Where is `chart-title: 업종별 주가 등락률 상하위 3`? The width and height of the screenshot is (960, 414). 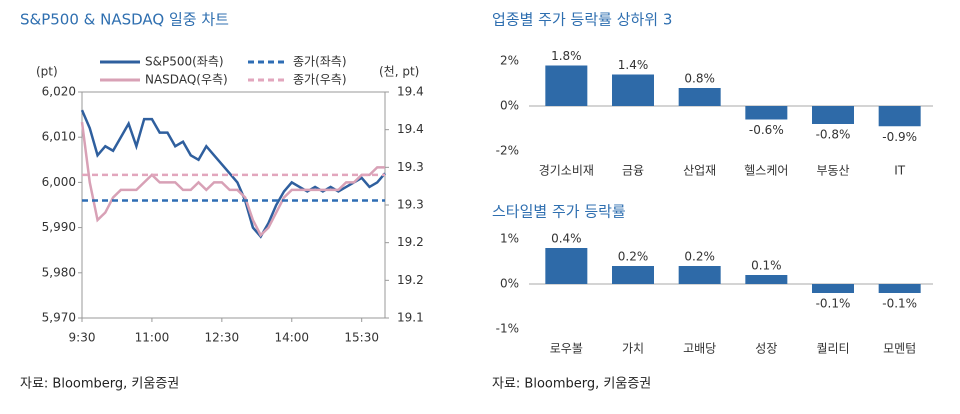 chart-title: 업종별 주가 등락률 상하위 3 is located at coordinates (582, 20).